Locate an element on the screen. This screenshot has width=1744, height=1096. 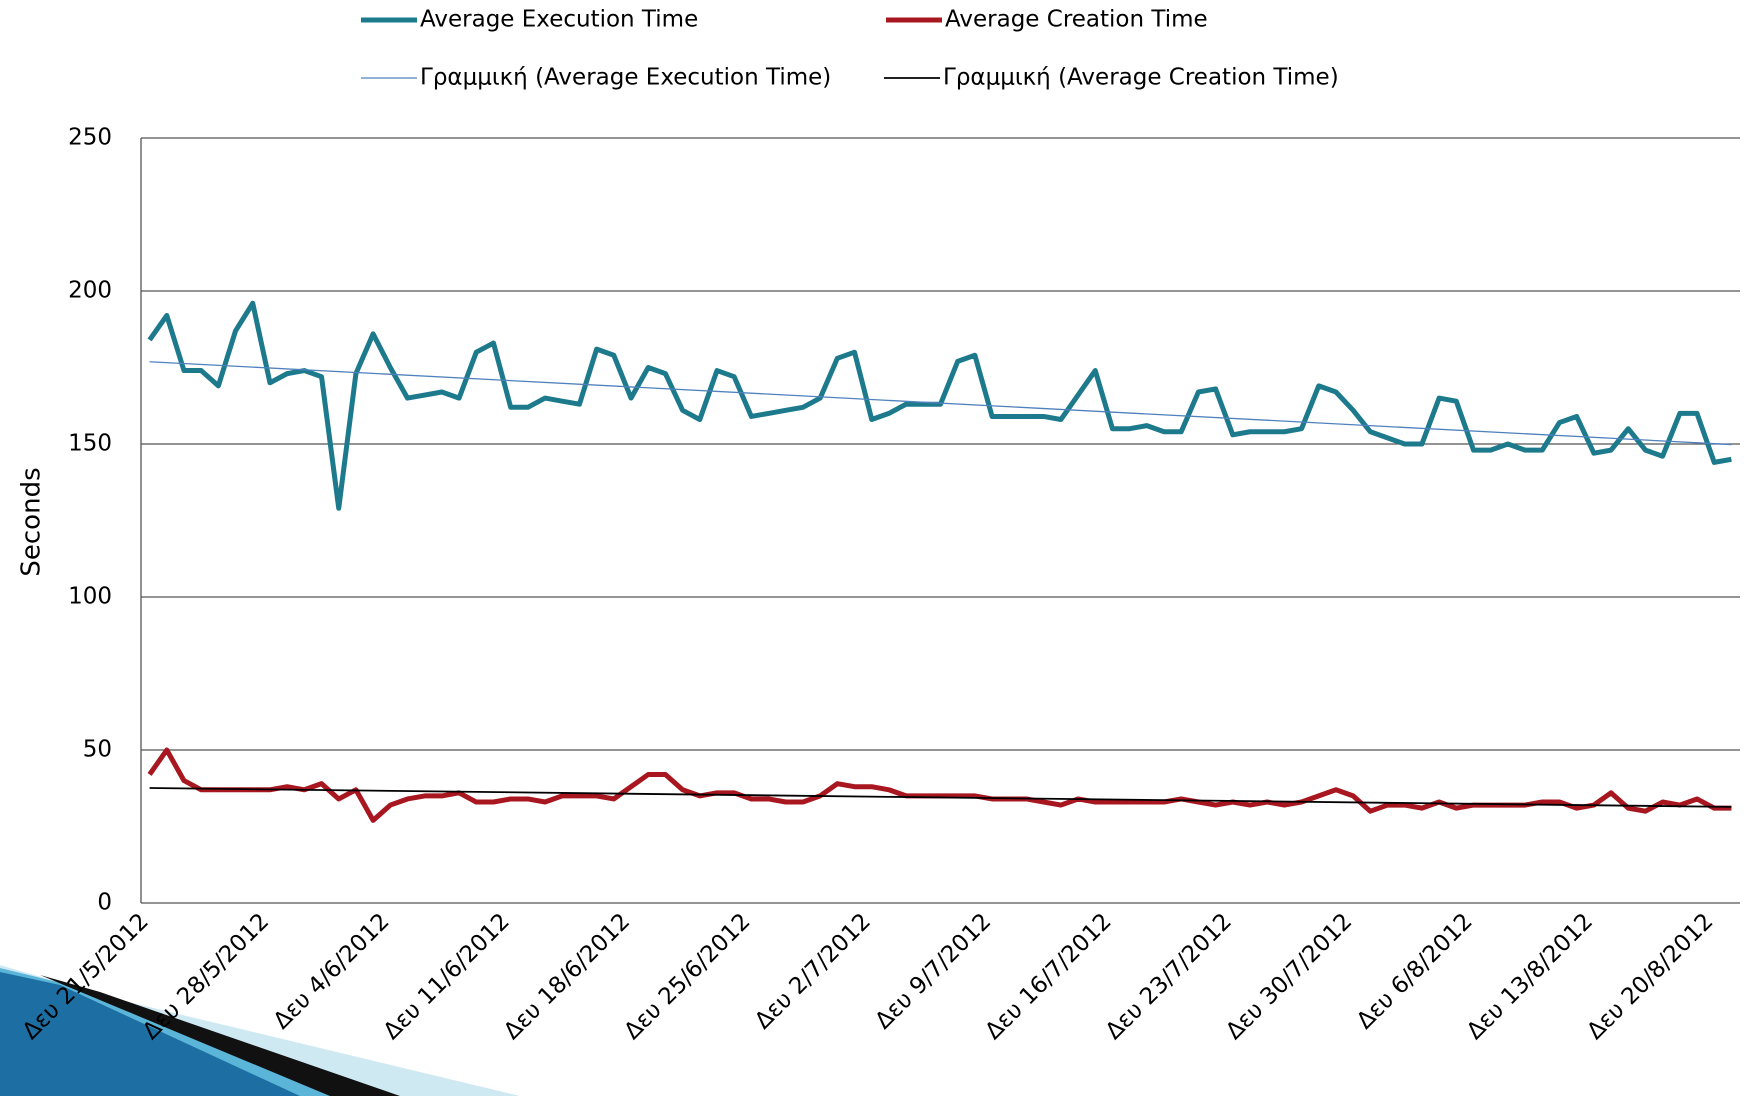
x-tick-label: Δευ 4/6/2012 is located at coordinates (332, 971).